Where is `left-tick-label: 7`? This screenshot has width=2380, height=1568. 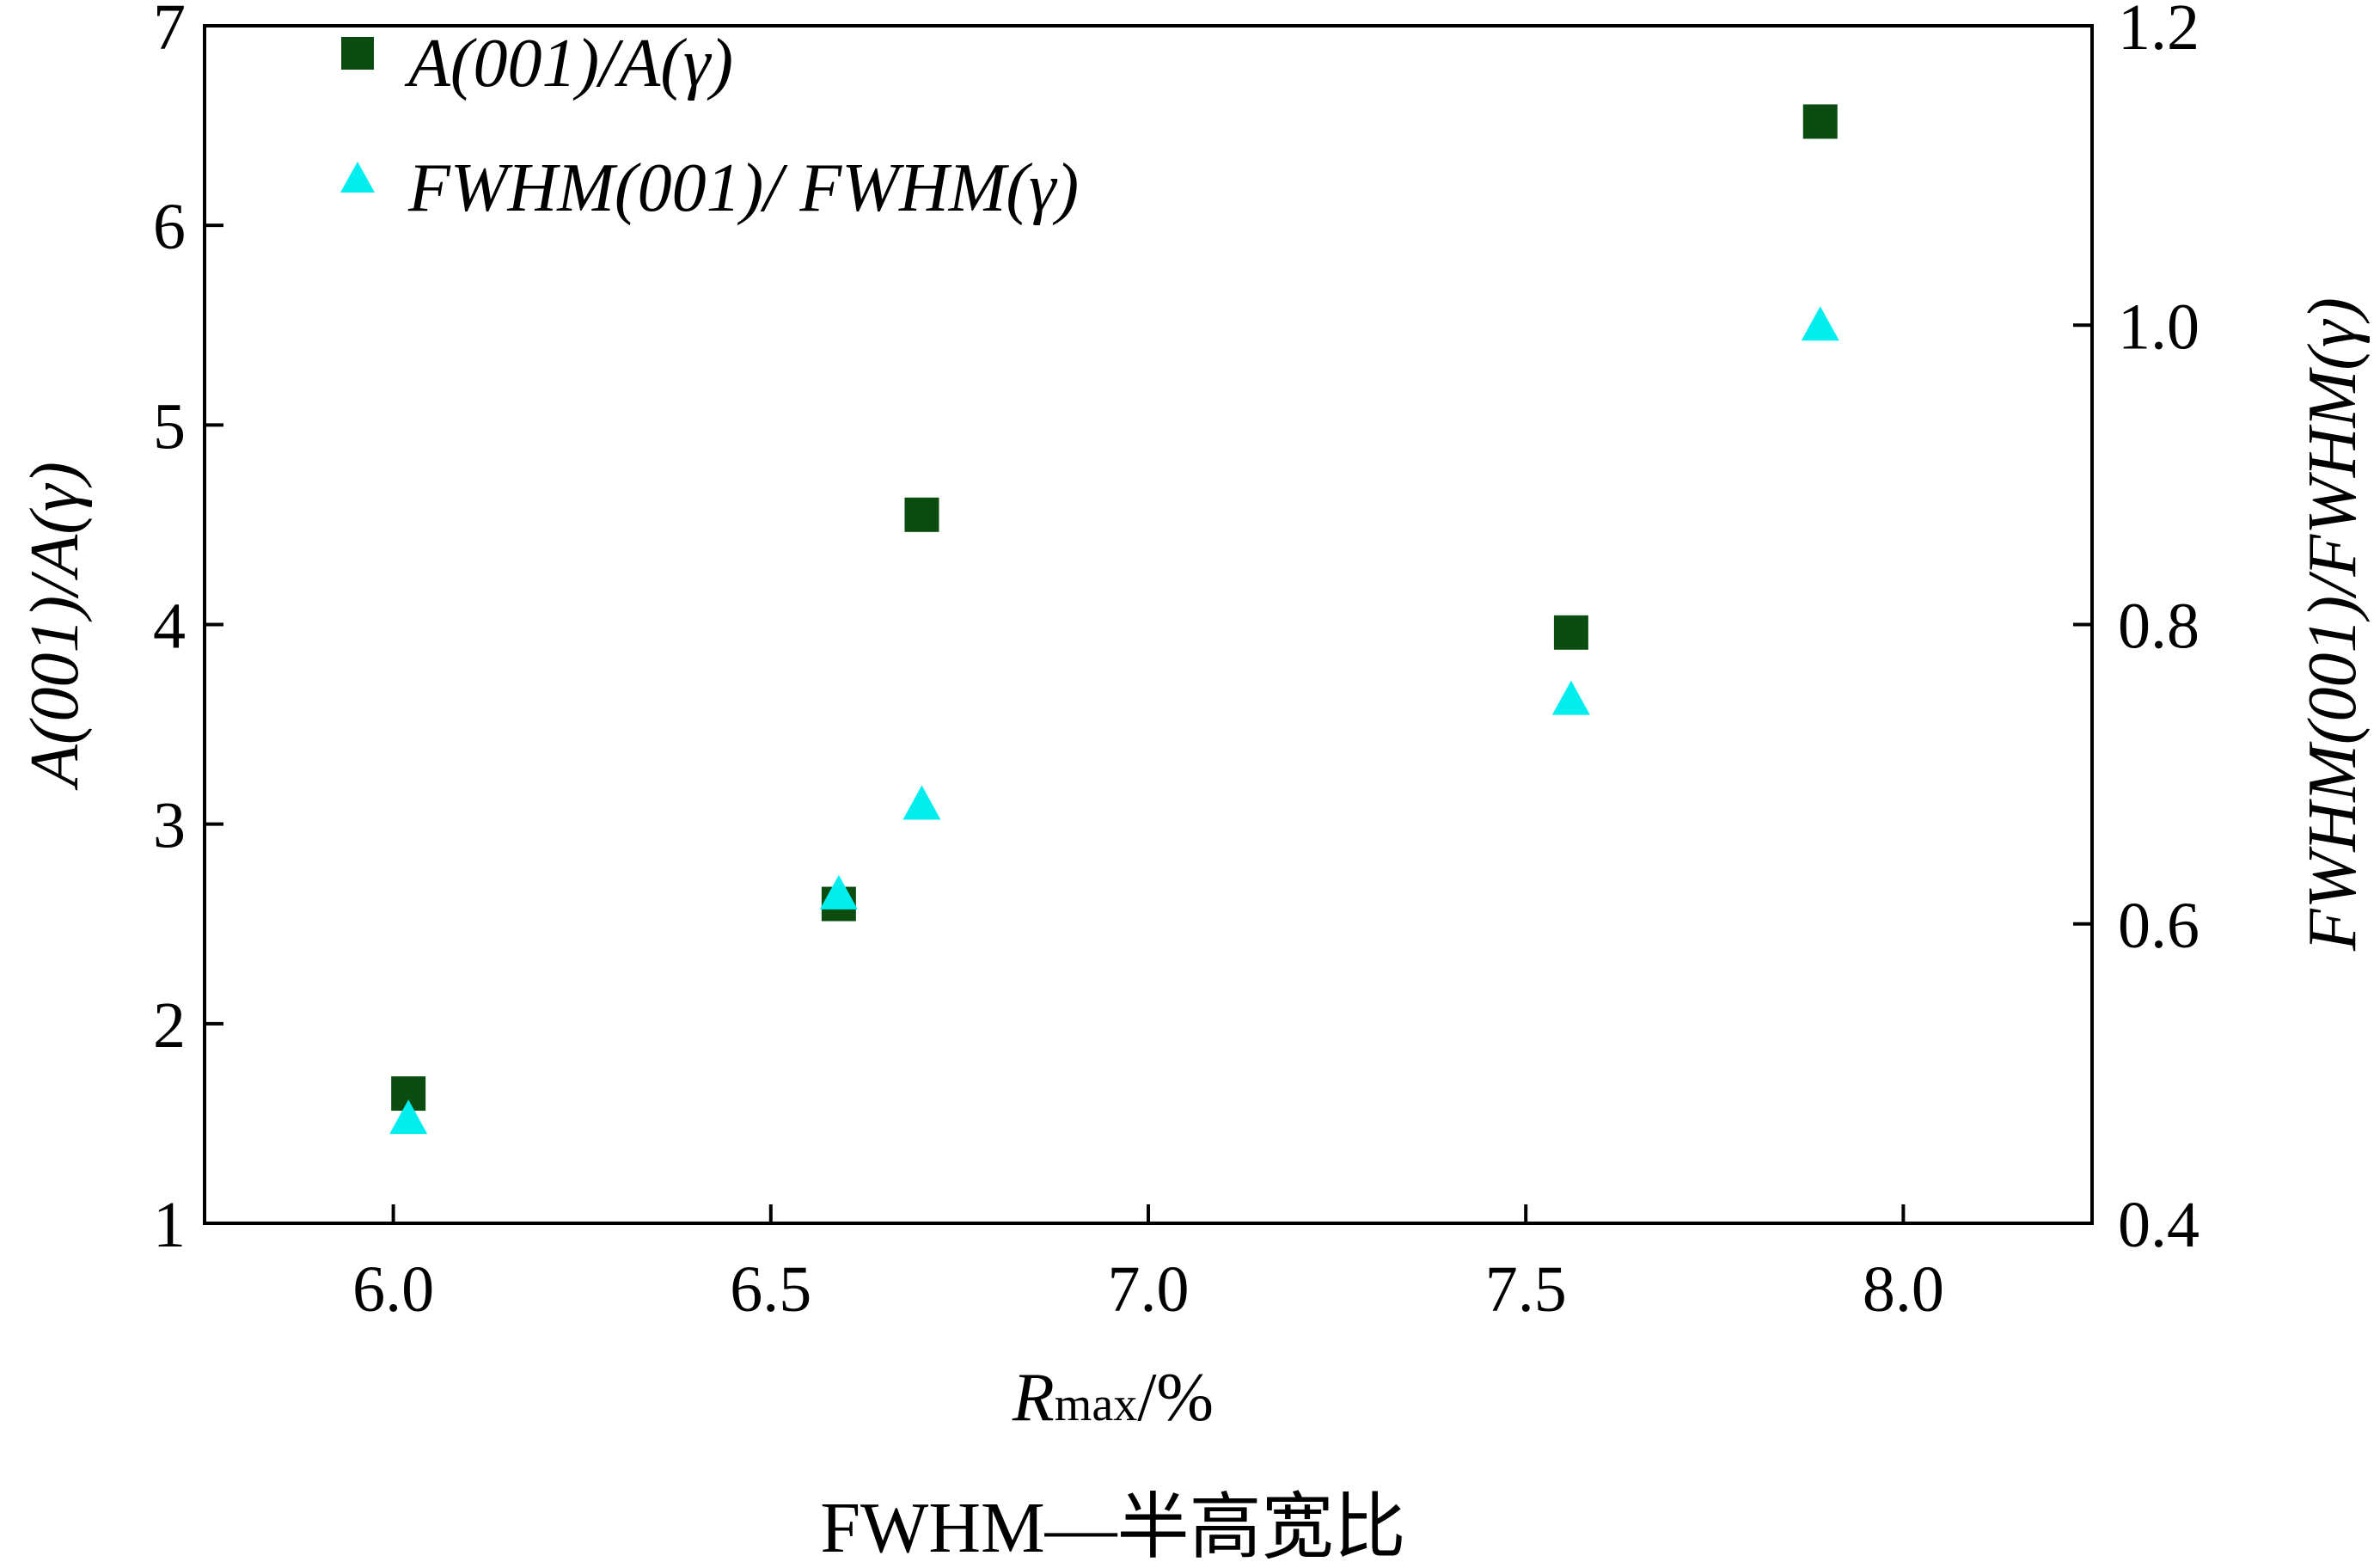
left-tick-label: 7 is located at coordinates (170, 32).